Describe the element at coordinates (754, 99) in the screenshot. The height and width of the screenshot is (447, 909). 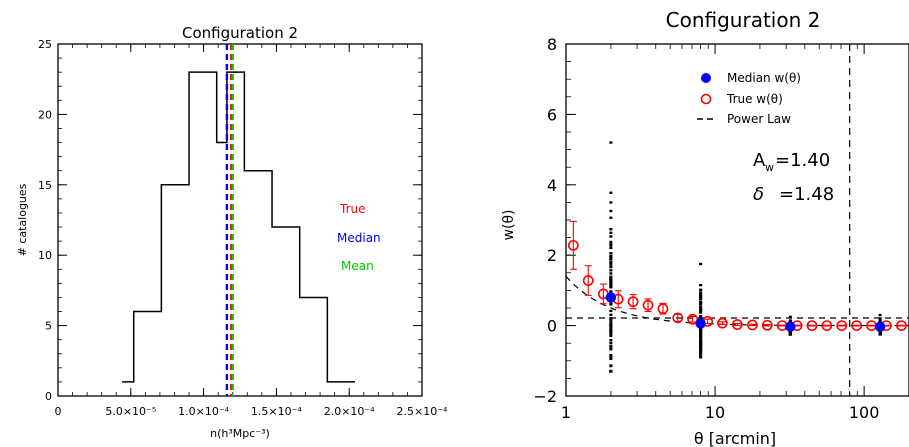
I see `legend-true-w: True w(θ)` at that location.